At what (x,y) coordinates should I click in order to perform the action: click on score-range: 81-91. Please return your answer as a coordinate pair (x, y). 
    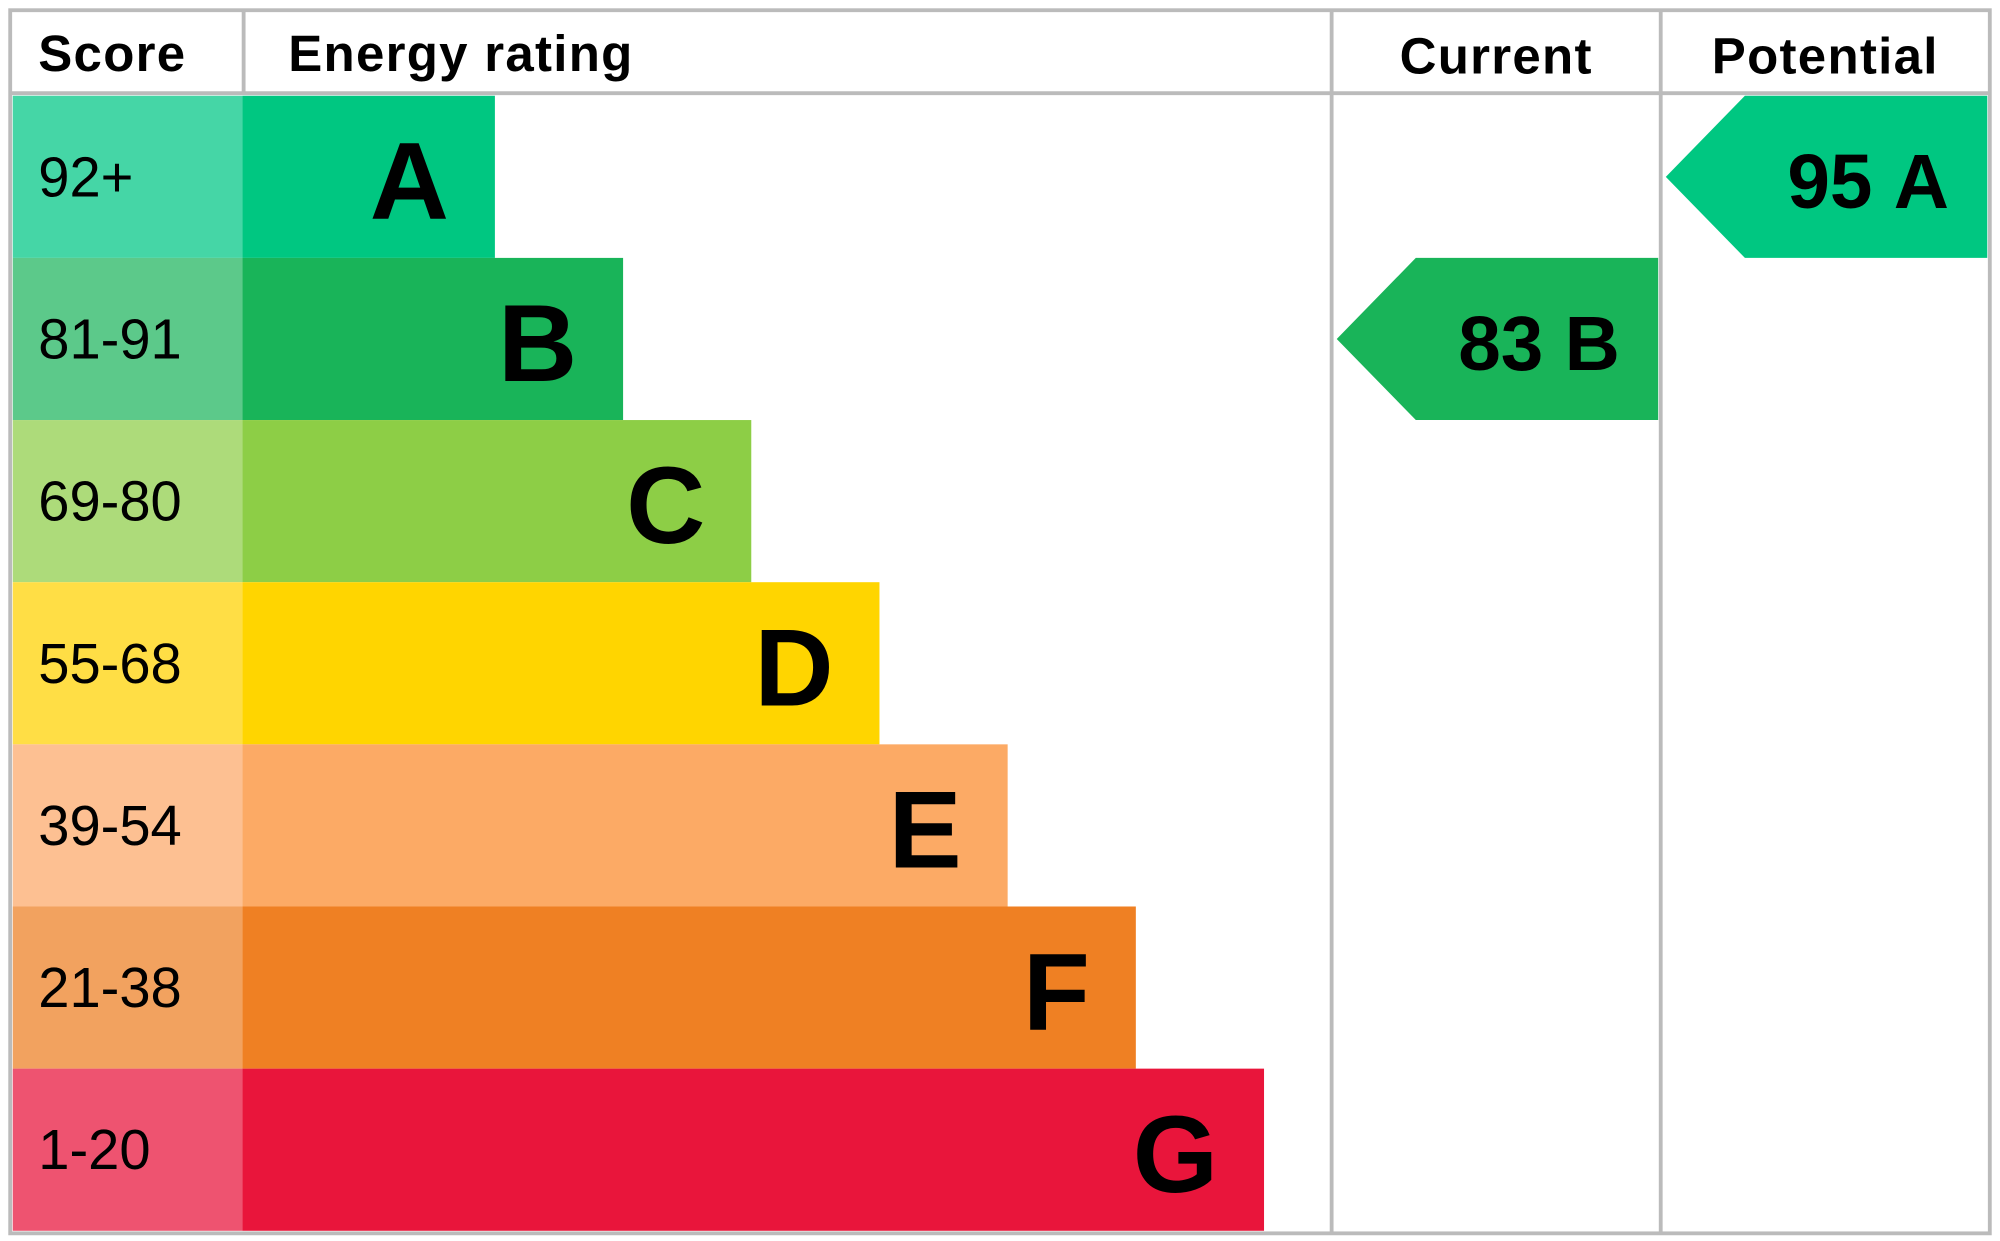
    Looking at the image, I should click on (109, 338).